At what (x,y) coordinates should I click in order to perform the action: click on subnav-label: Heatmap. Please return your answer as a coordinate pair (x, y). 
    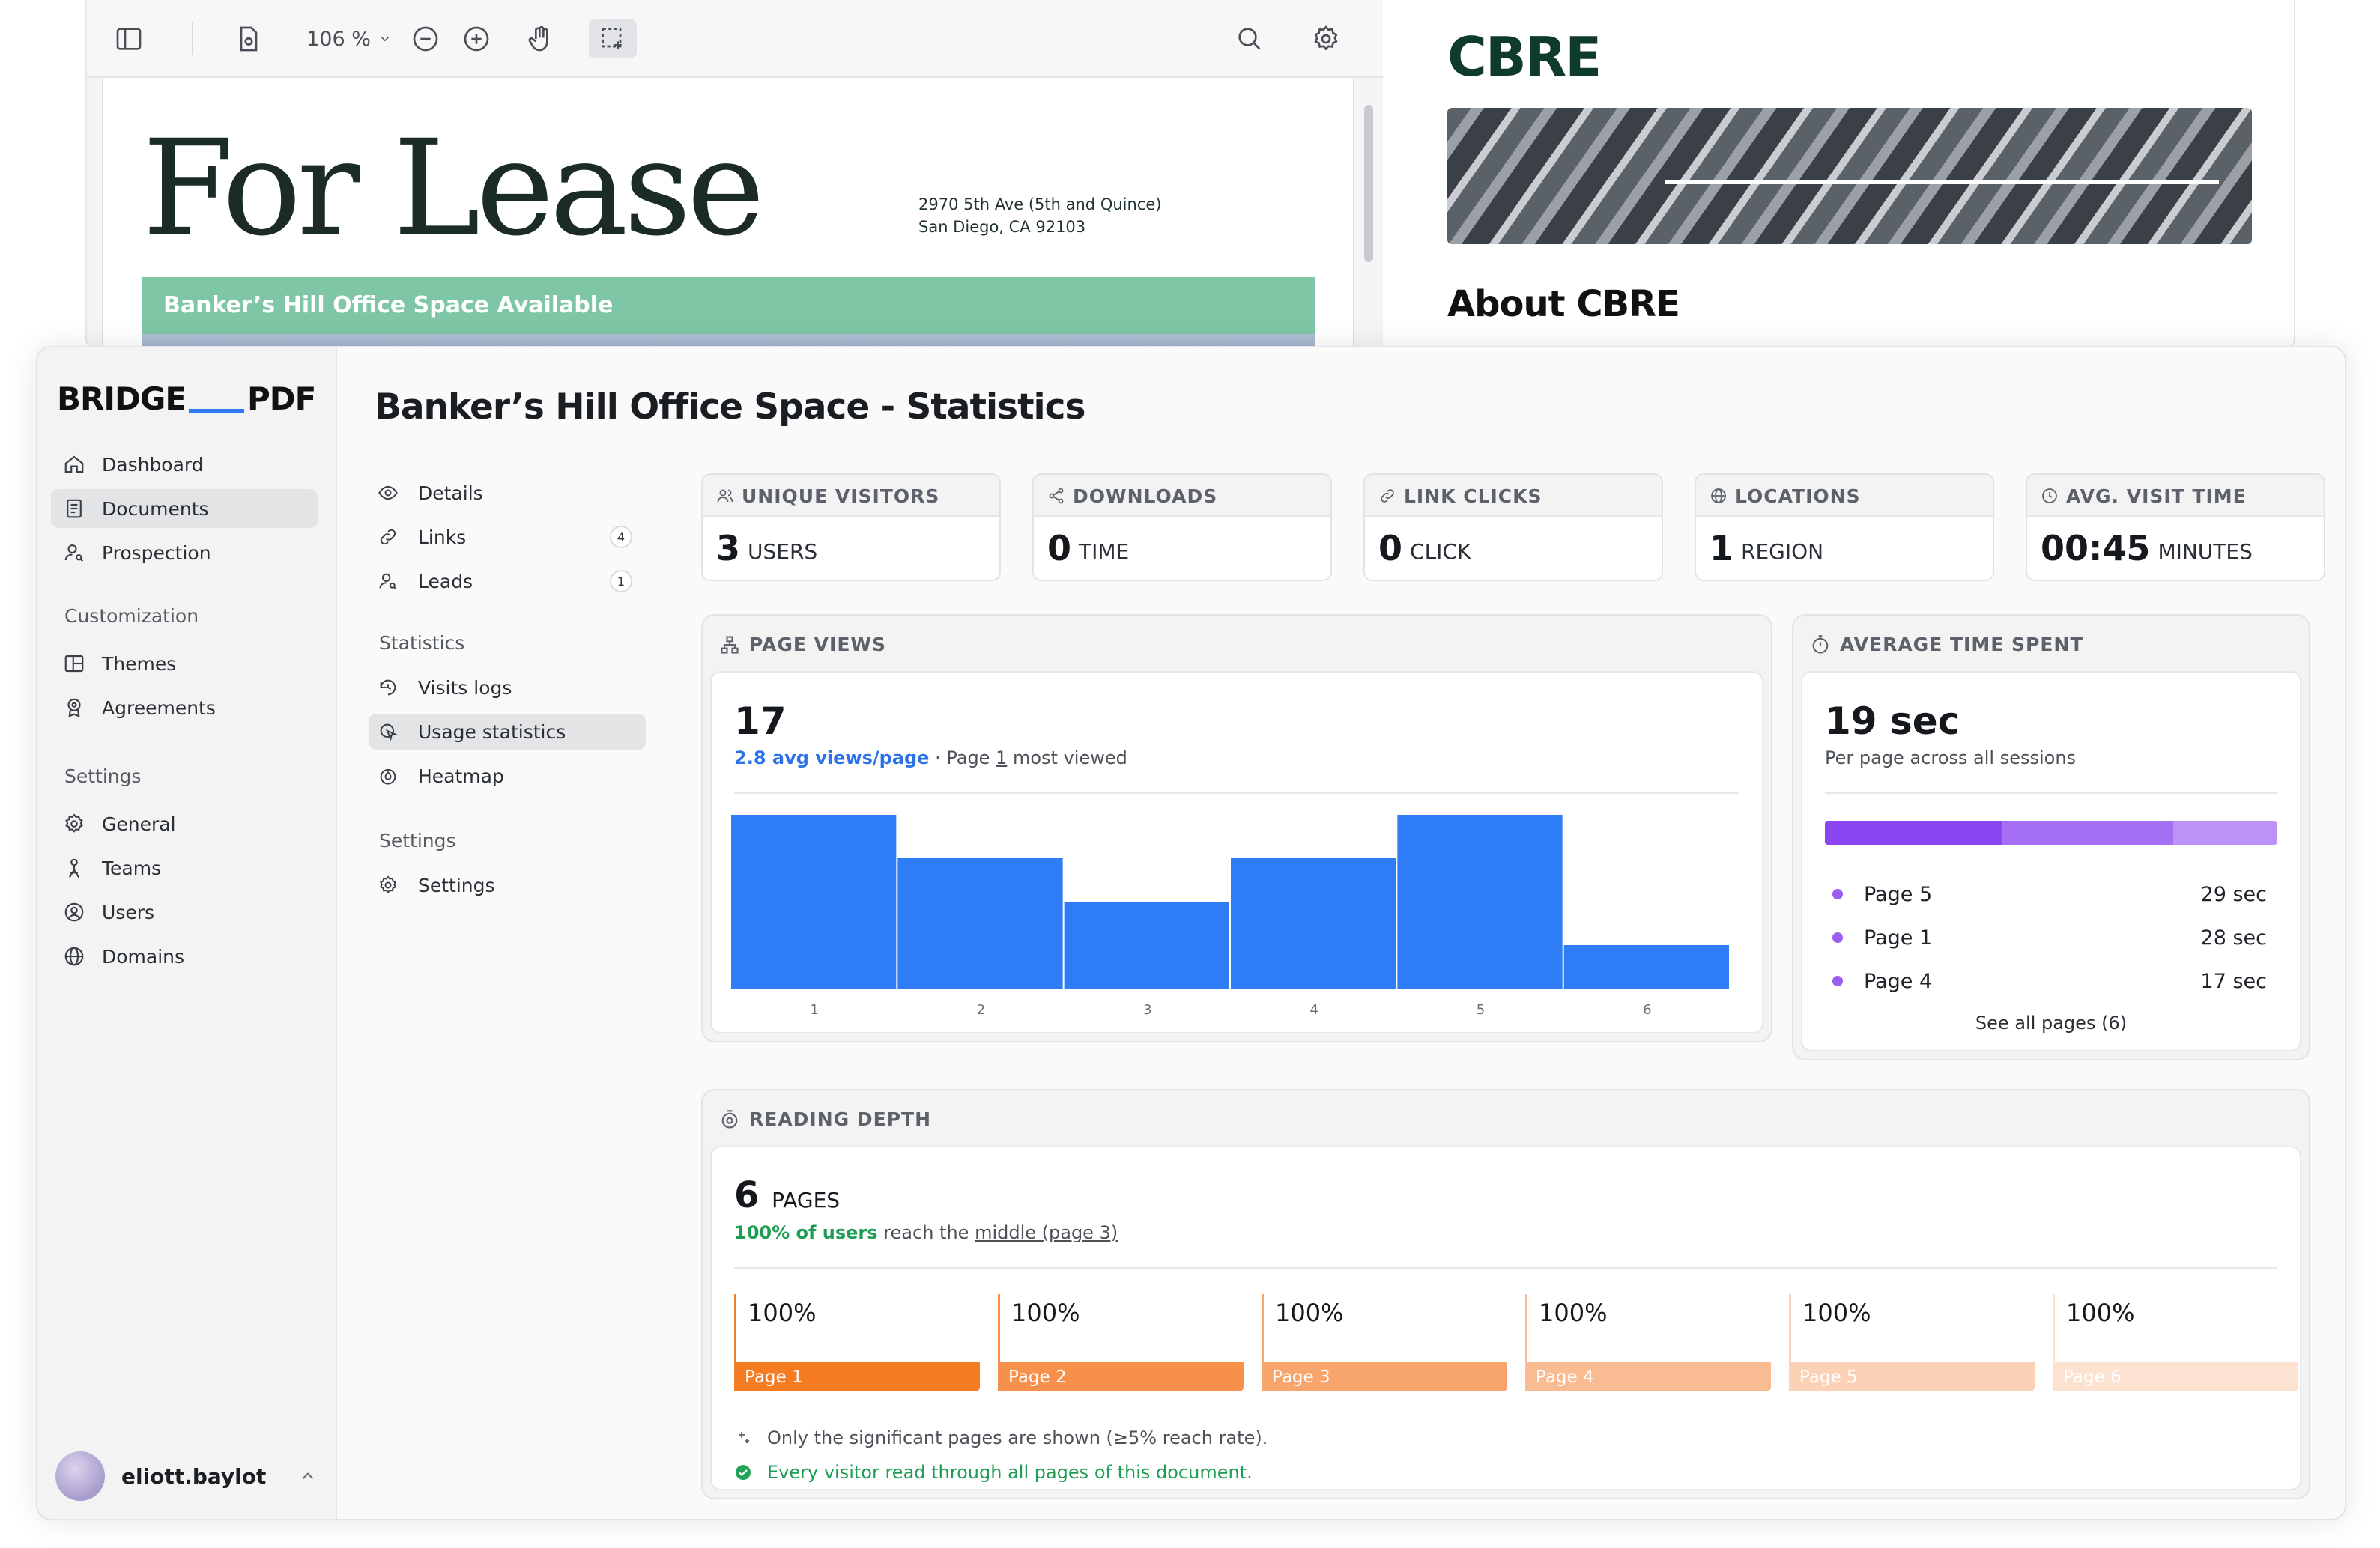
    Looking at the image, I should click on (461, 776).